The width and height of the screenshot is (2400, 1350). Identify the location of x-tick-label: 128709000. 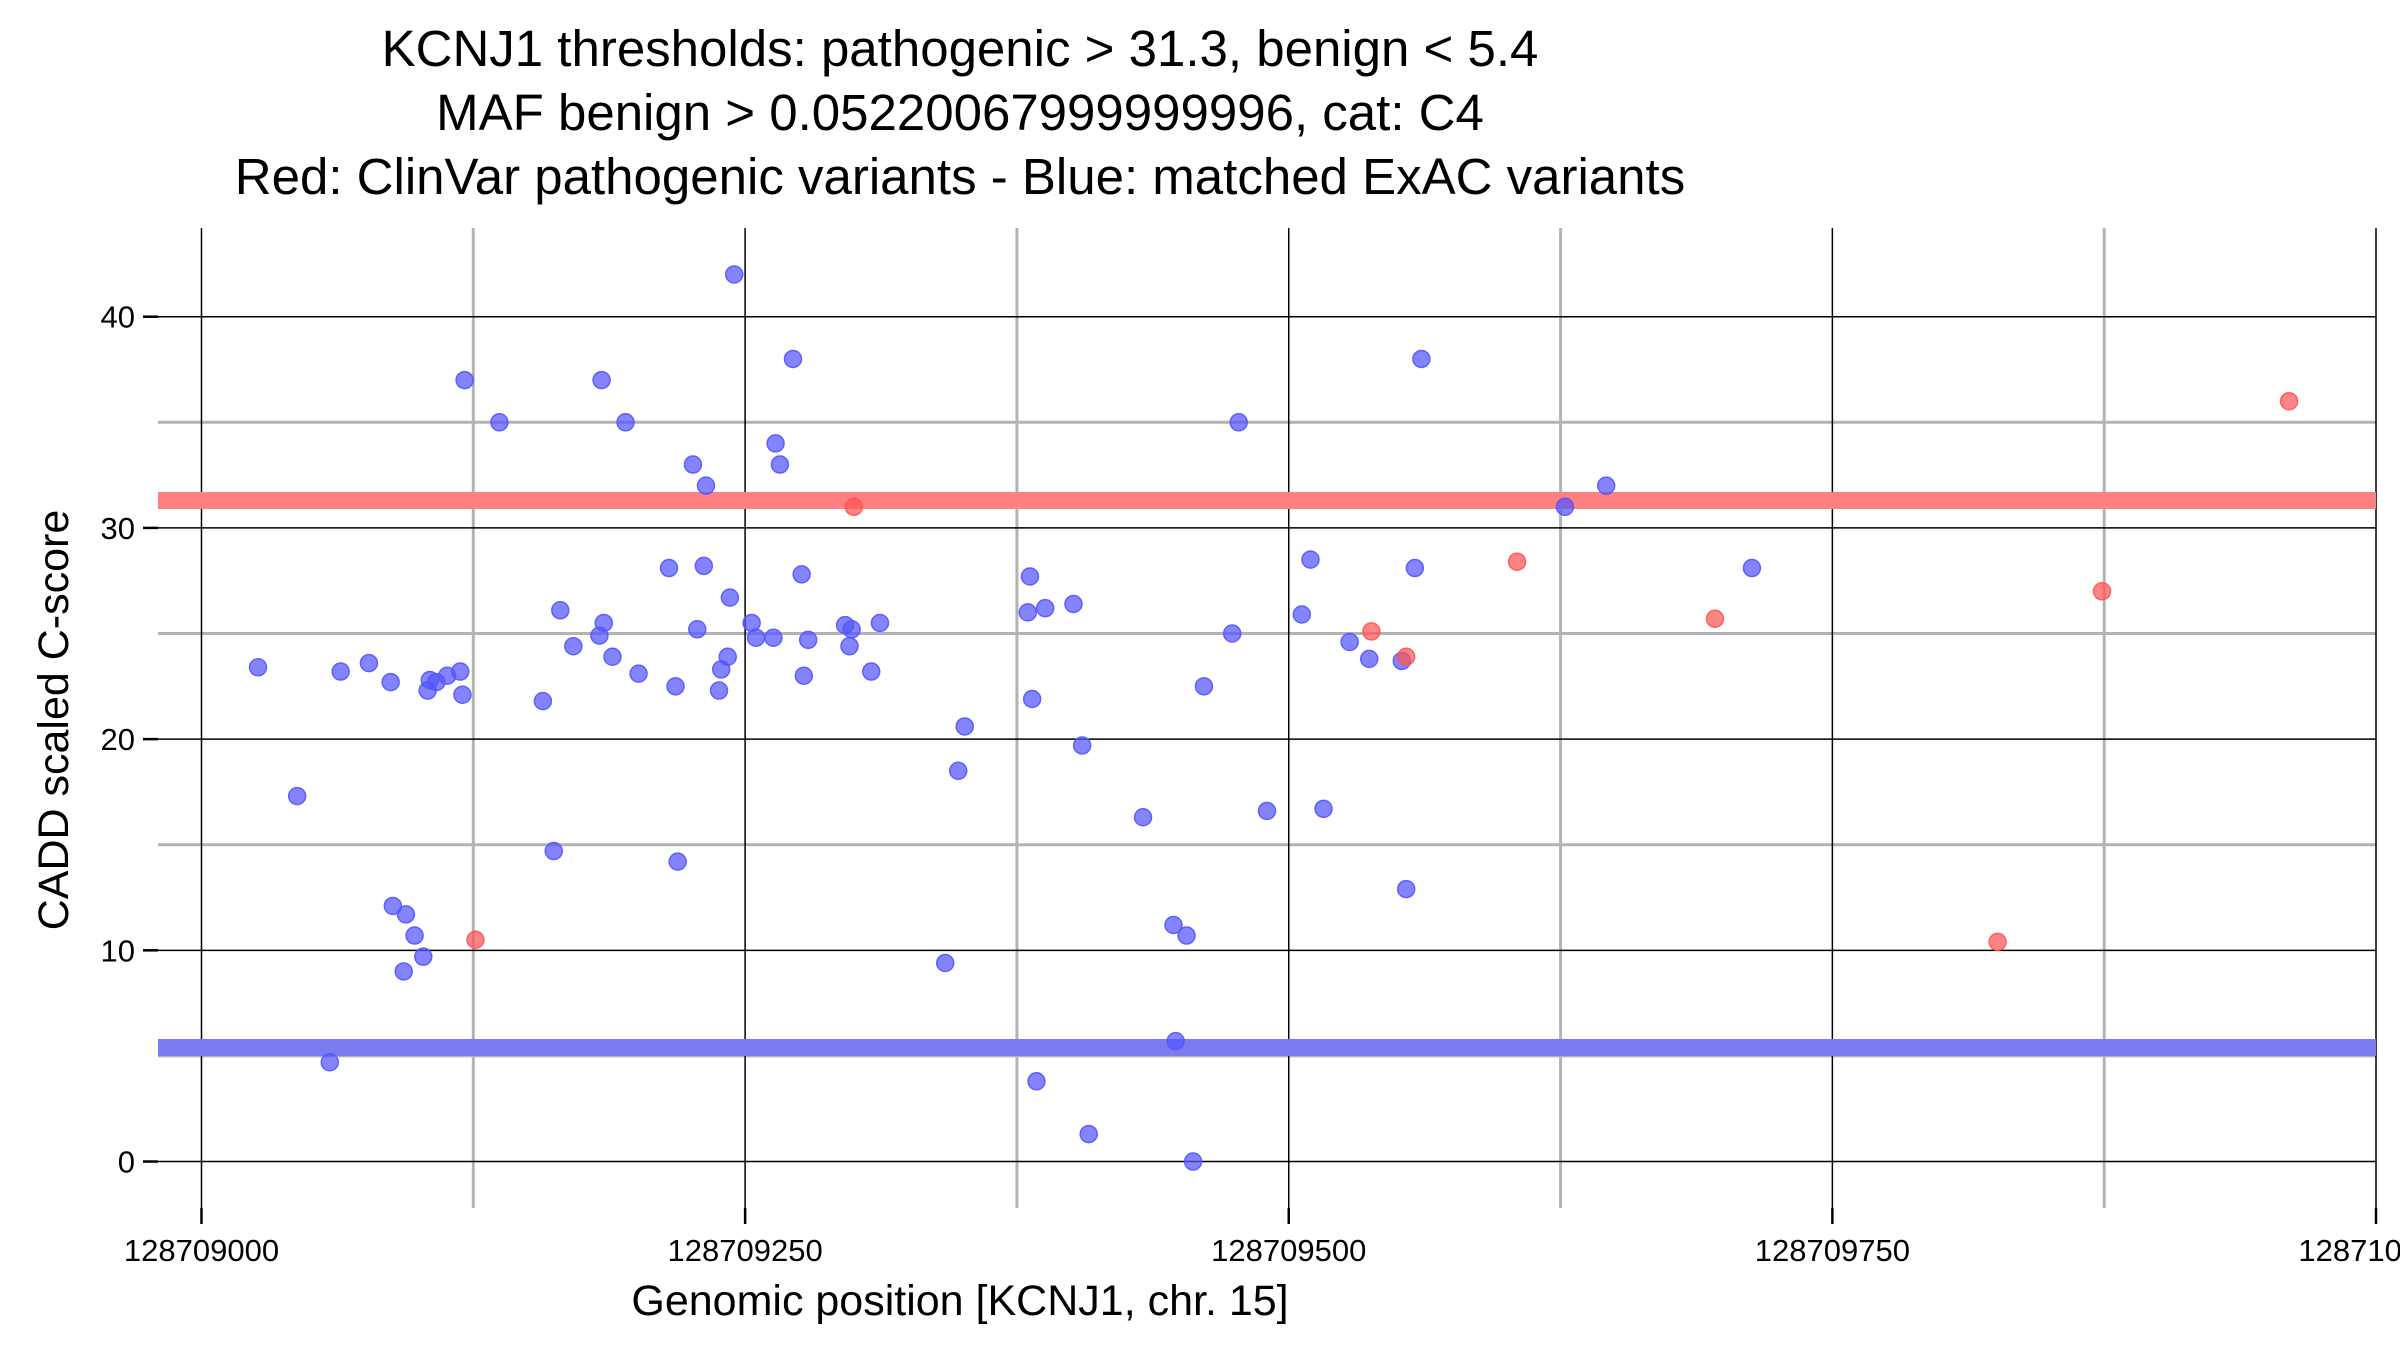
(201, 1250).